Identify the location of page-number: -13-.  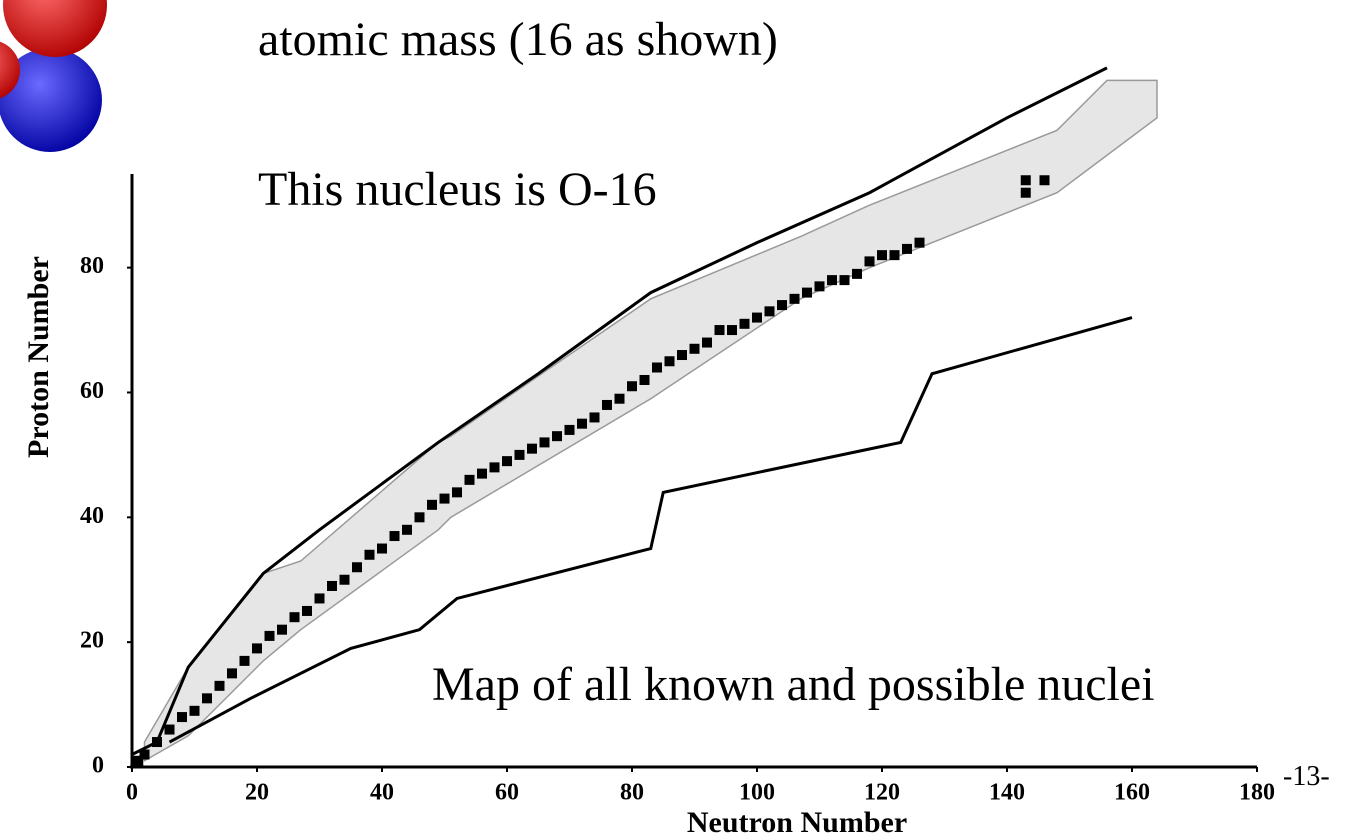
(1306, 776).